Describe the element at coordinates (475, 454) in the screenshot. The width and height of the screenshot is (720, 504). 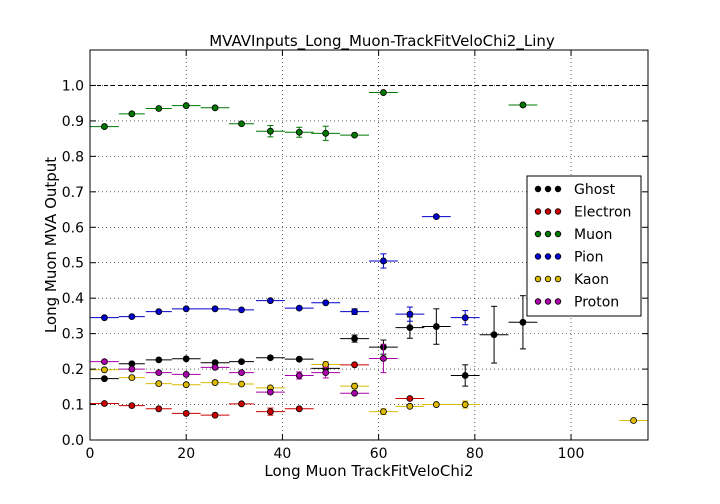
I see `x-tick-label: 80` at that location.